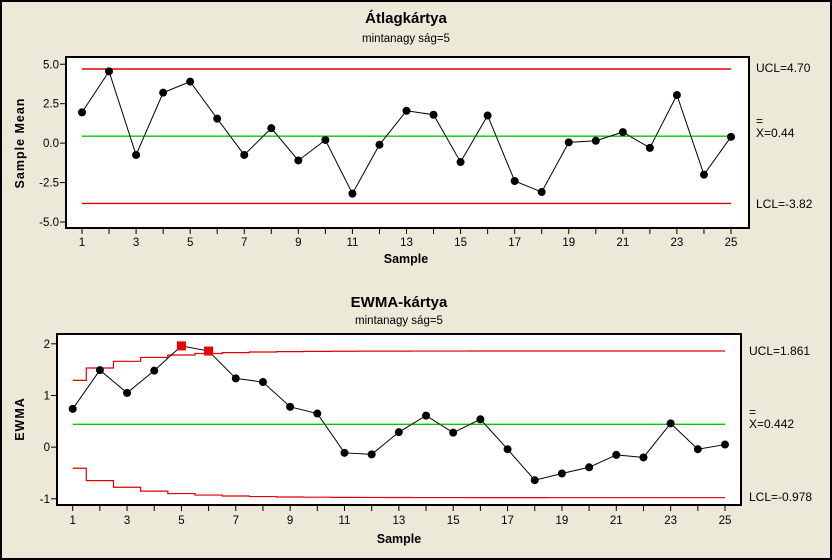  What do you see at coordinates (49, 223) in the screenshot?
I see `y-tick-label: -5.0` at bounding box center [49, 223].